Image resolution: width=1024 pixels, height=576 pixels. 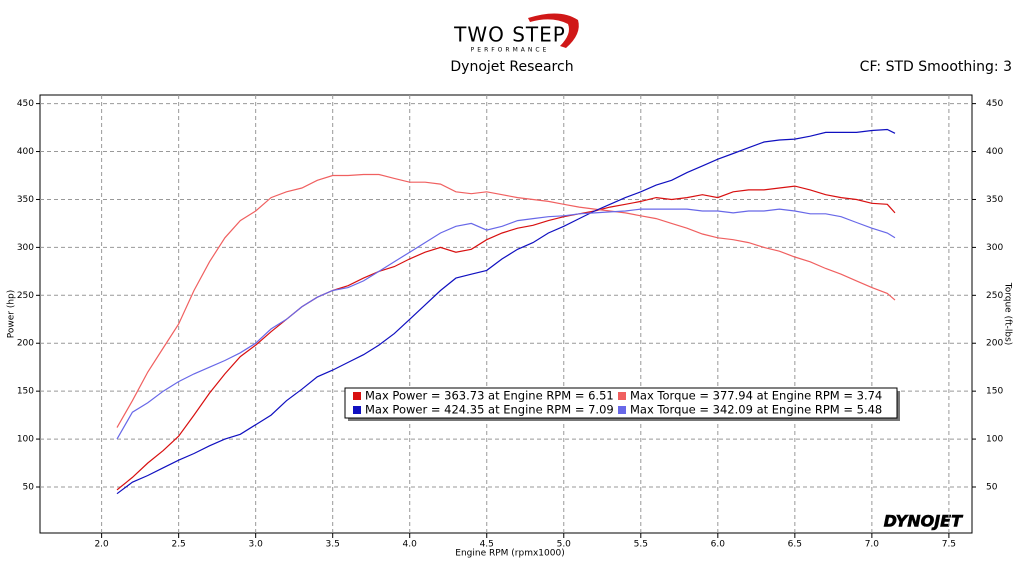 I want to click on x-tick-label: 2.0, so click(x=101, y=545).